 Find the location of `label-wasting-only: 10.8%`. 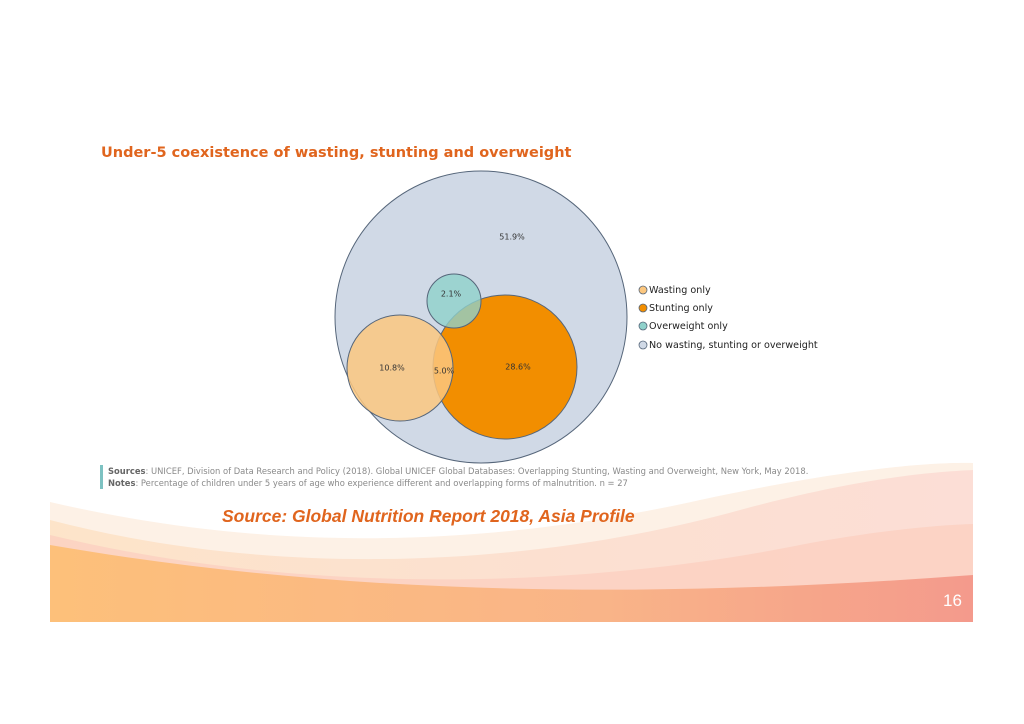

label-wasting-only: 10.8% is located at coordinates (392, 368).